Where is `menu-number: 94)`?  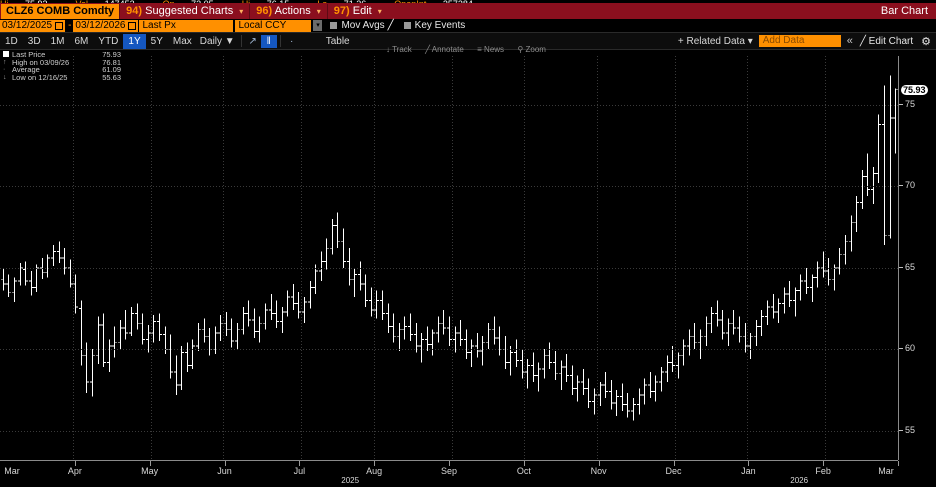
menu-number: 94) is located at coordinates (134, 10).